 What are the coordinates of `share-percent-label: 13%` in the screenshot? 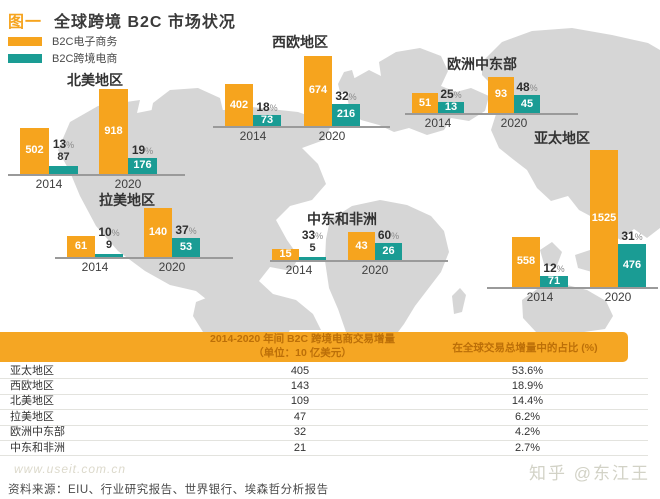 It's located at (63, 143).